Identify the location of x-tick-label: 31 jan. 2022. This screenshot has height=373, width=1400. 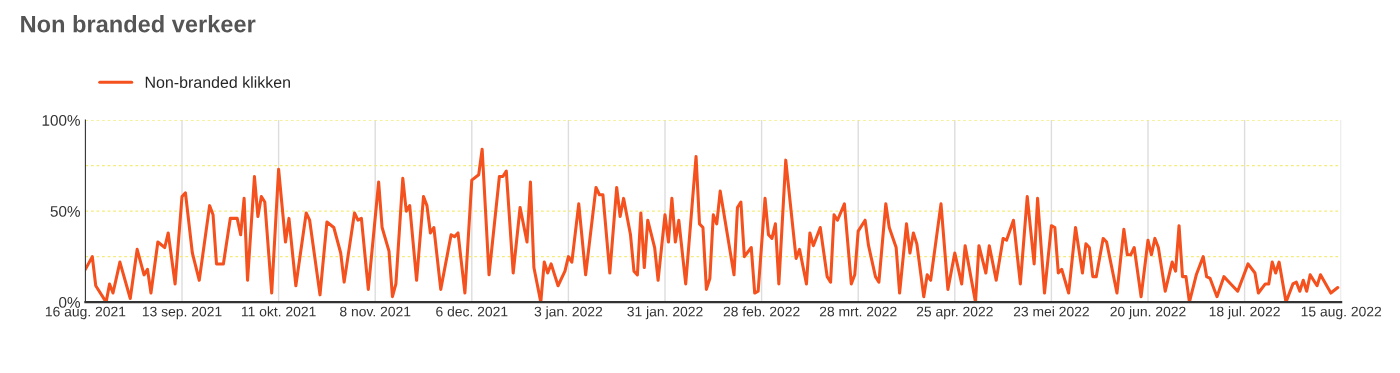
(665, 313).